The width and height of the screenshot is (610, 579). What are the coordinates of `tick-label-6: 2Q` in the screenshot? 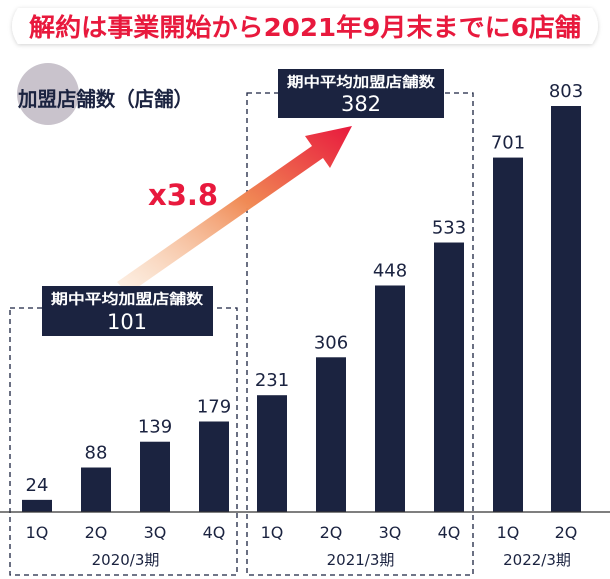 It's located at (331, 532).